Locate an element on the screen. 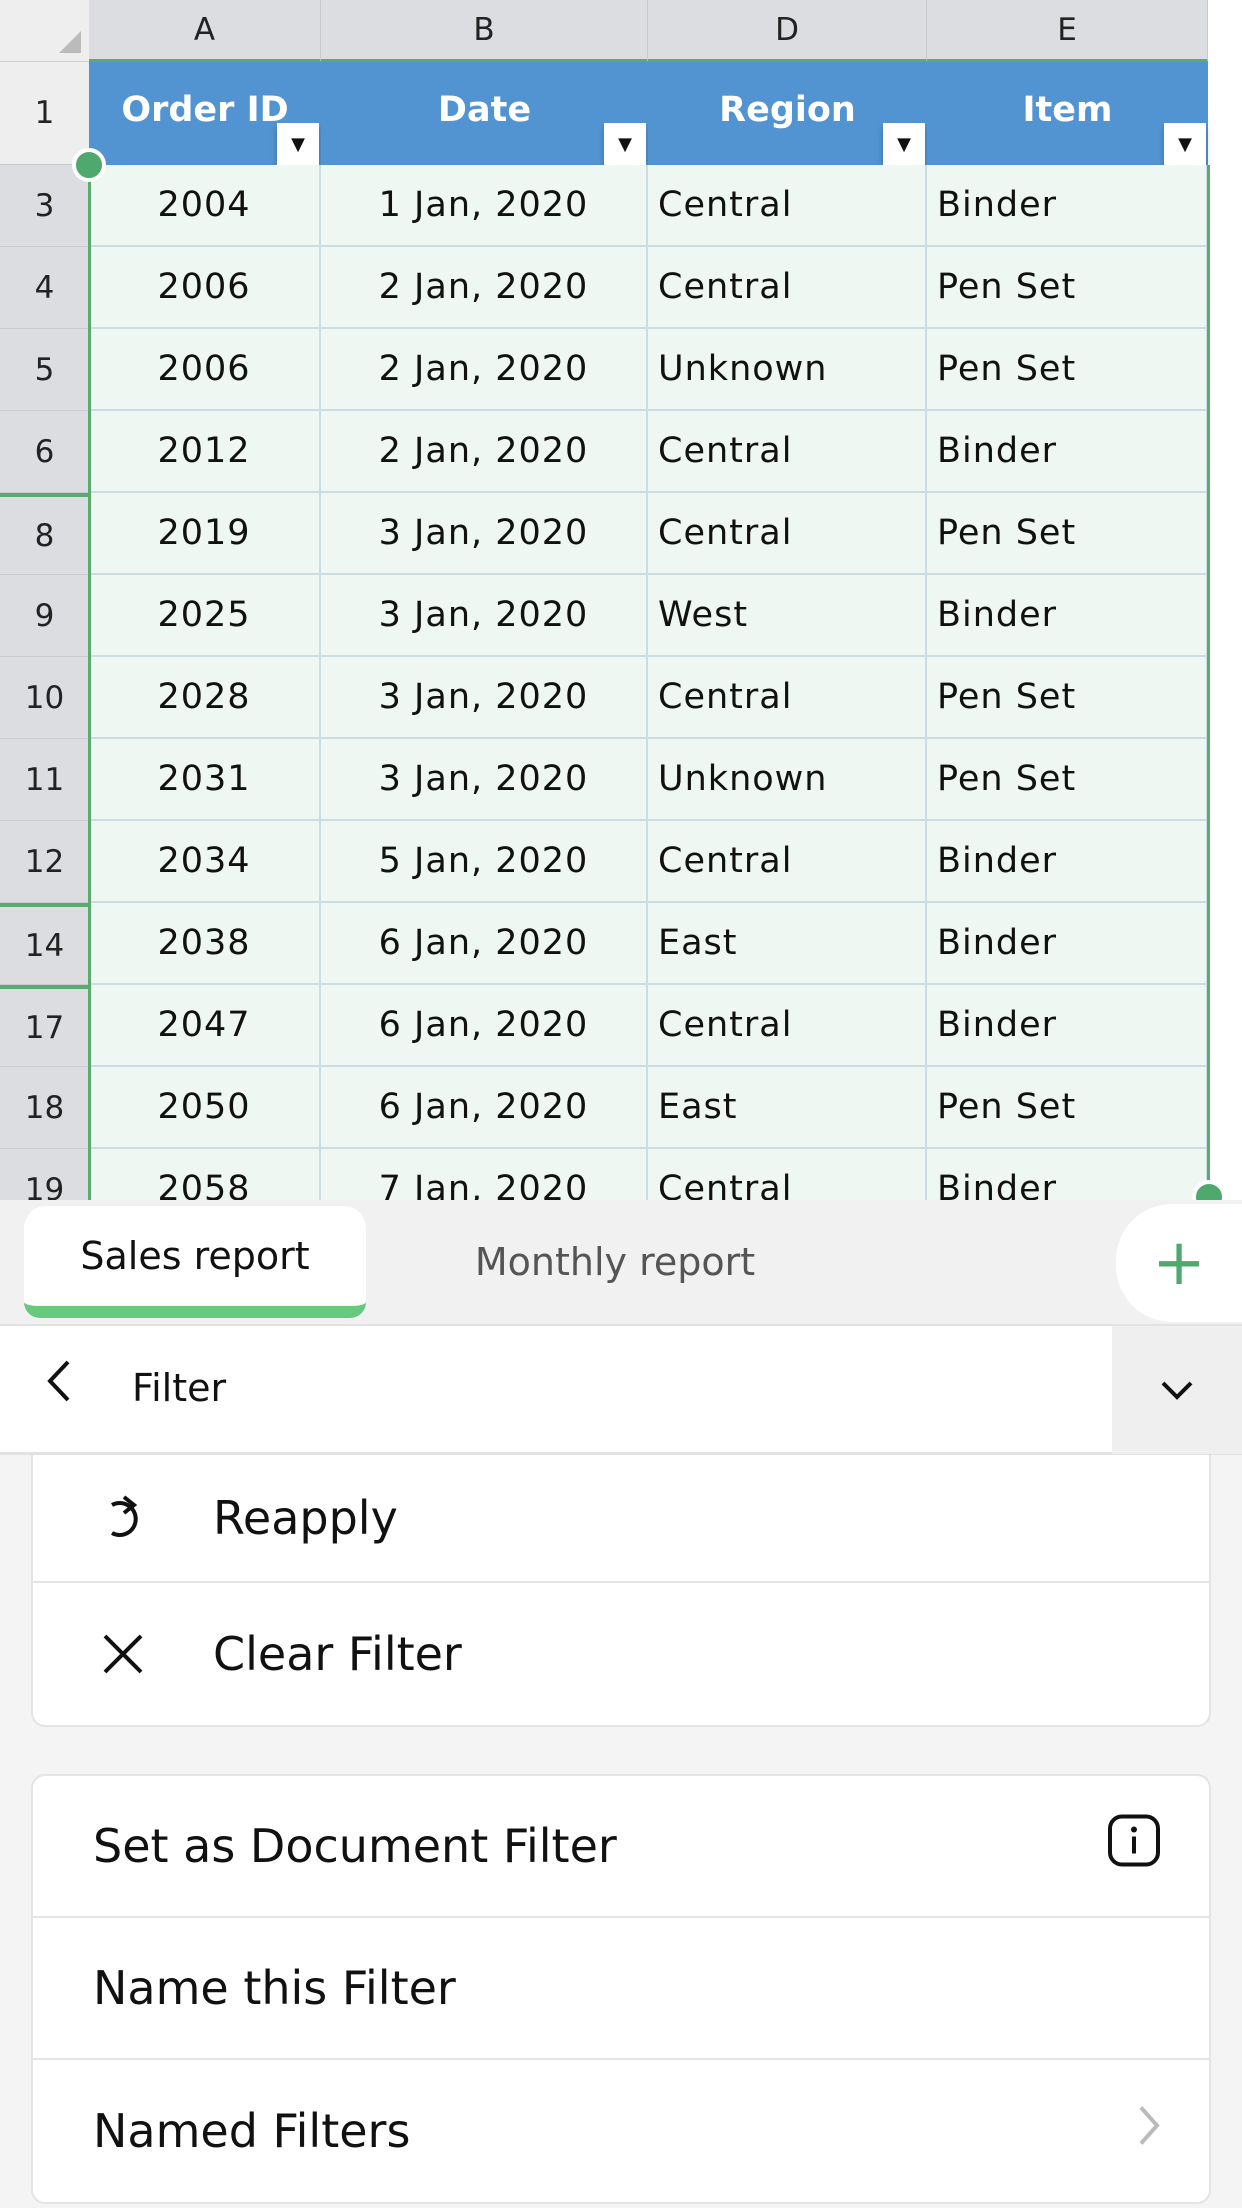  row-header: 3 is located at coordinates (44, 206).